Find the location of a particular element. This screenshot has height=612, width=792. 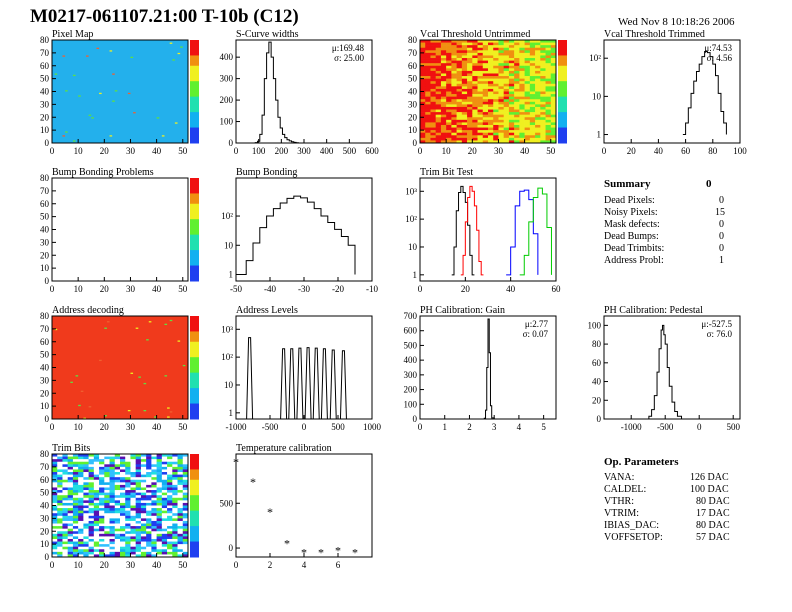

summary-value: 0 is located at coordinates (721, 200).